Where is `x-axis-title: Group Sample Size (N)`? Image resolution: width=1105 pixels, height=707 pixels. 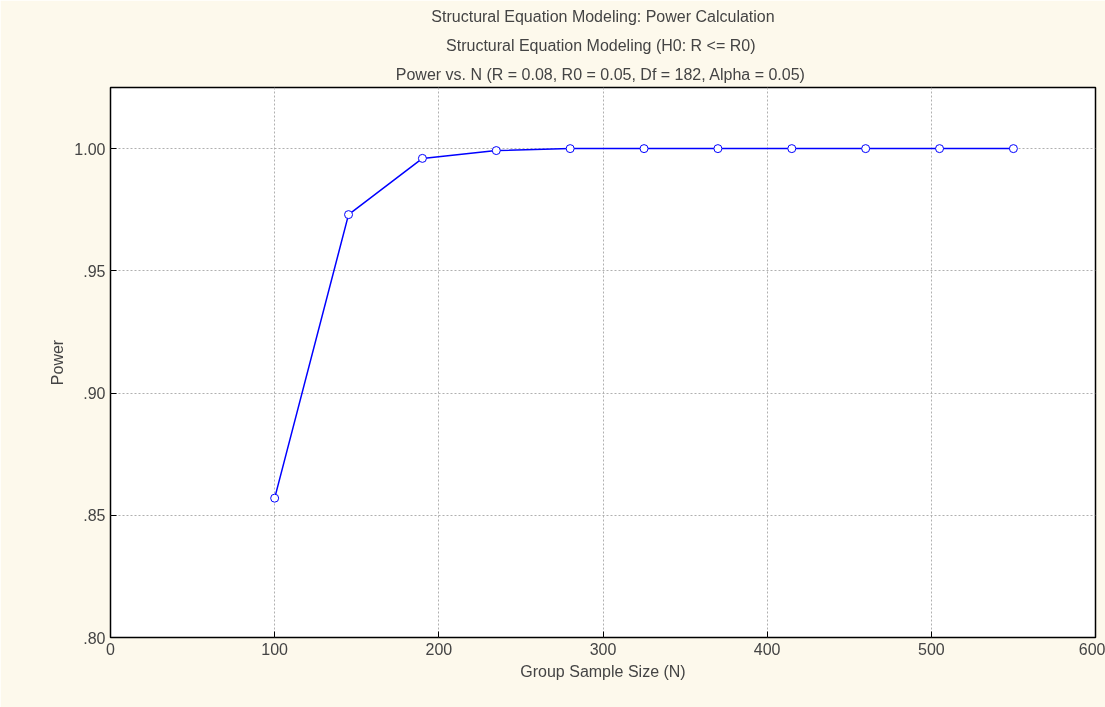
x-axis-title: Group Sample Size (N) is located at coordinates (603, 671).